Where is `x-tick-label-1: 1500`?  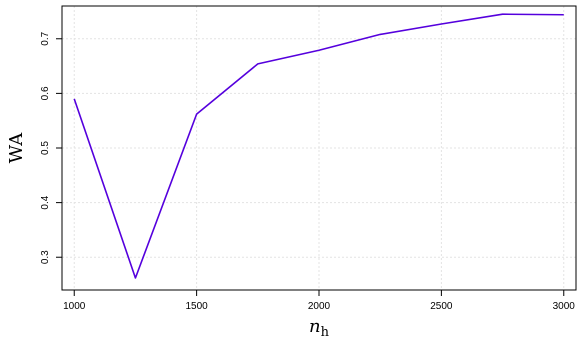
x-tick-label-1: 1500 is located at coordinates (196, 306).